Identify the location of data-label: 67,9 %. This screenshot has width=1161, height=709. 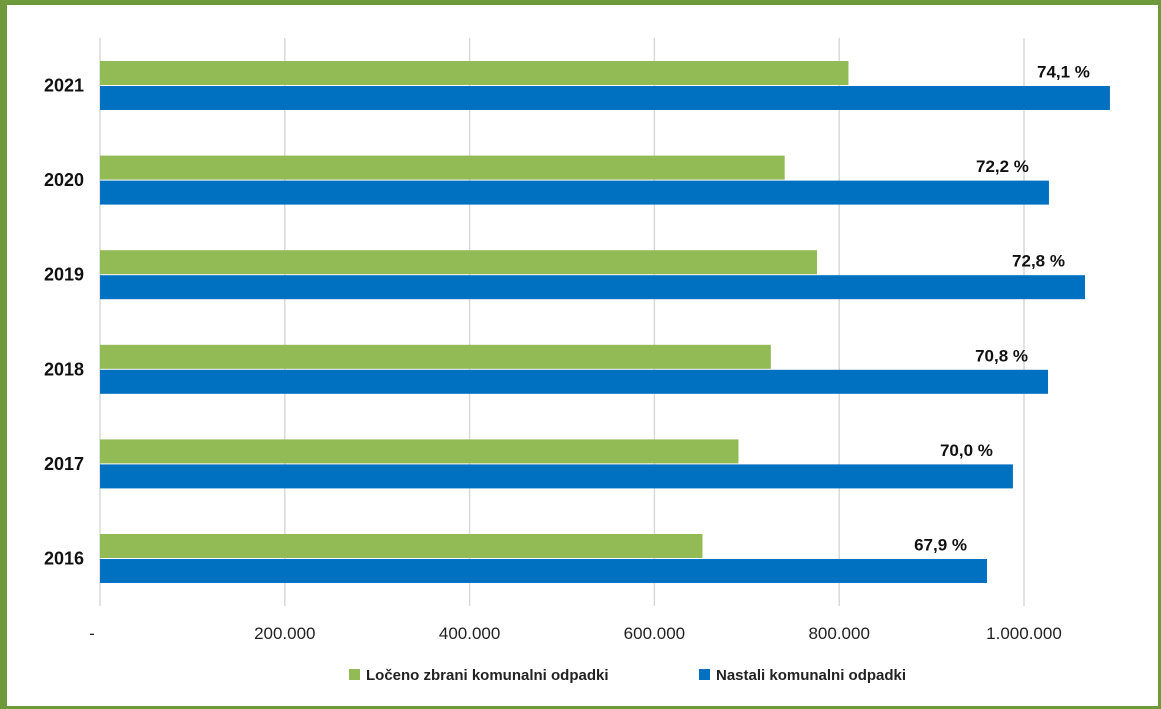
(940, 545).